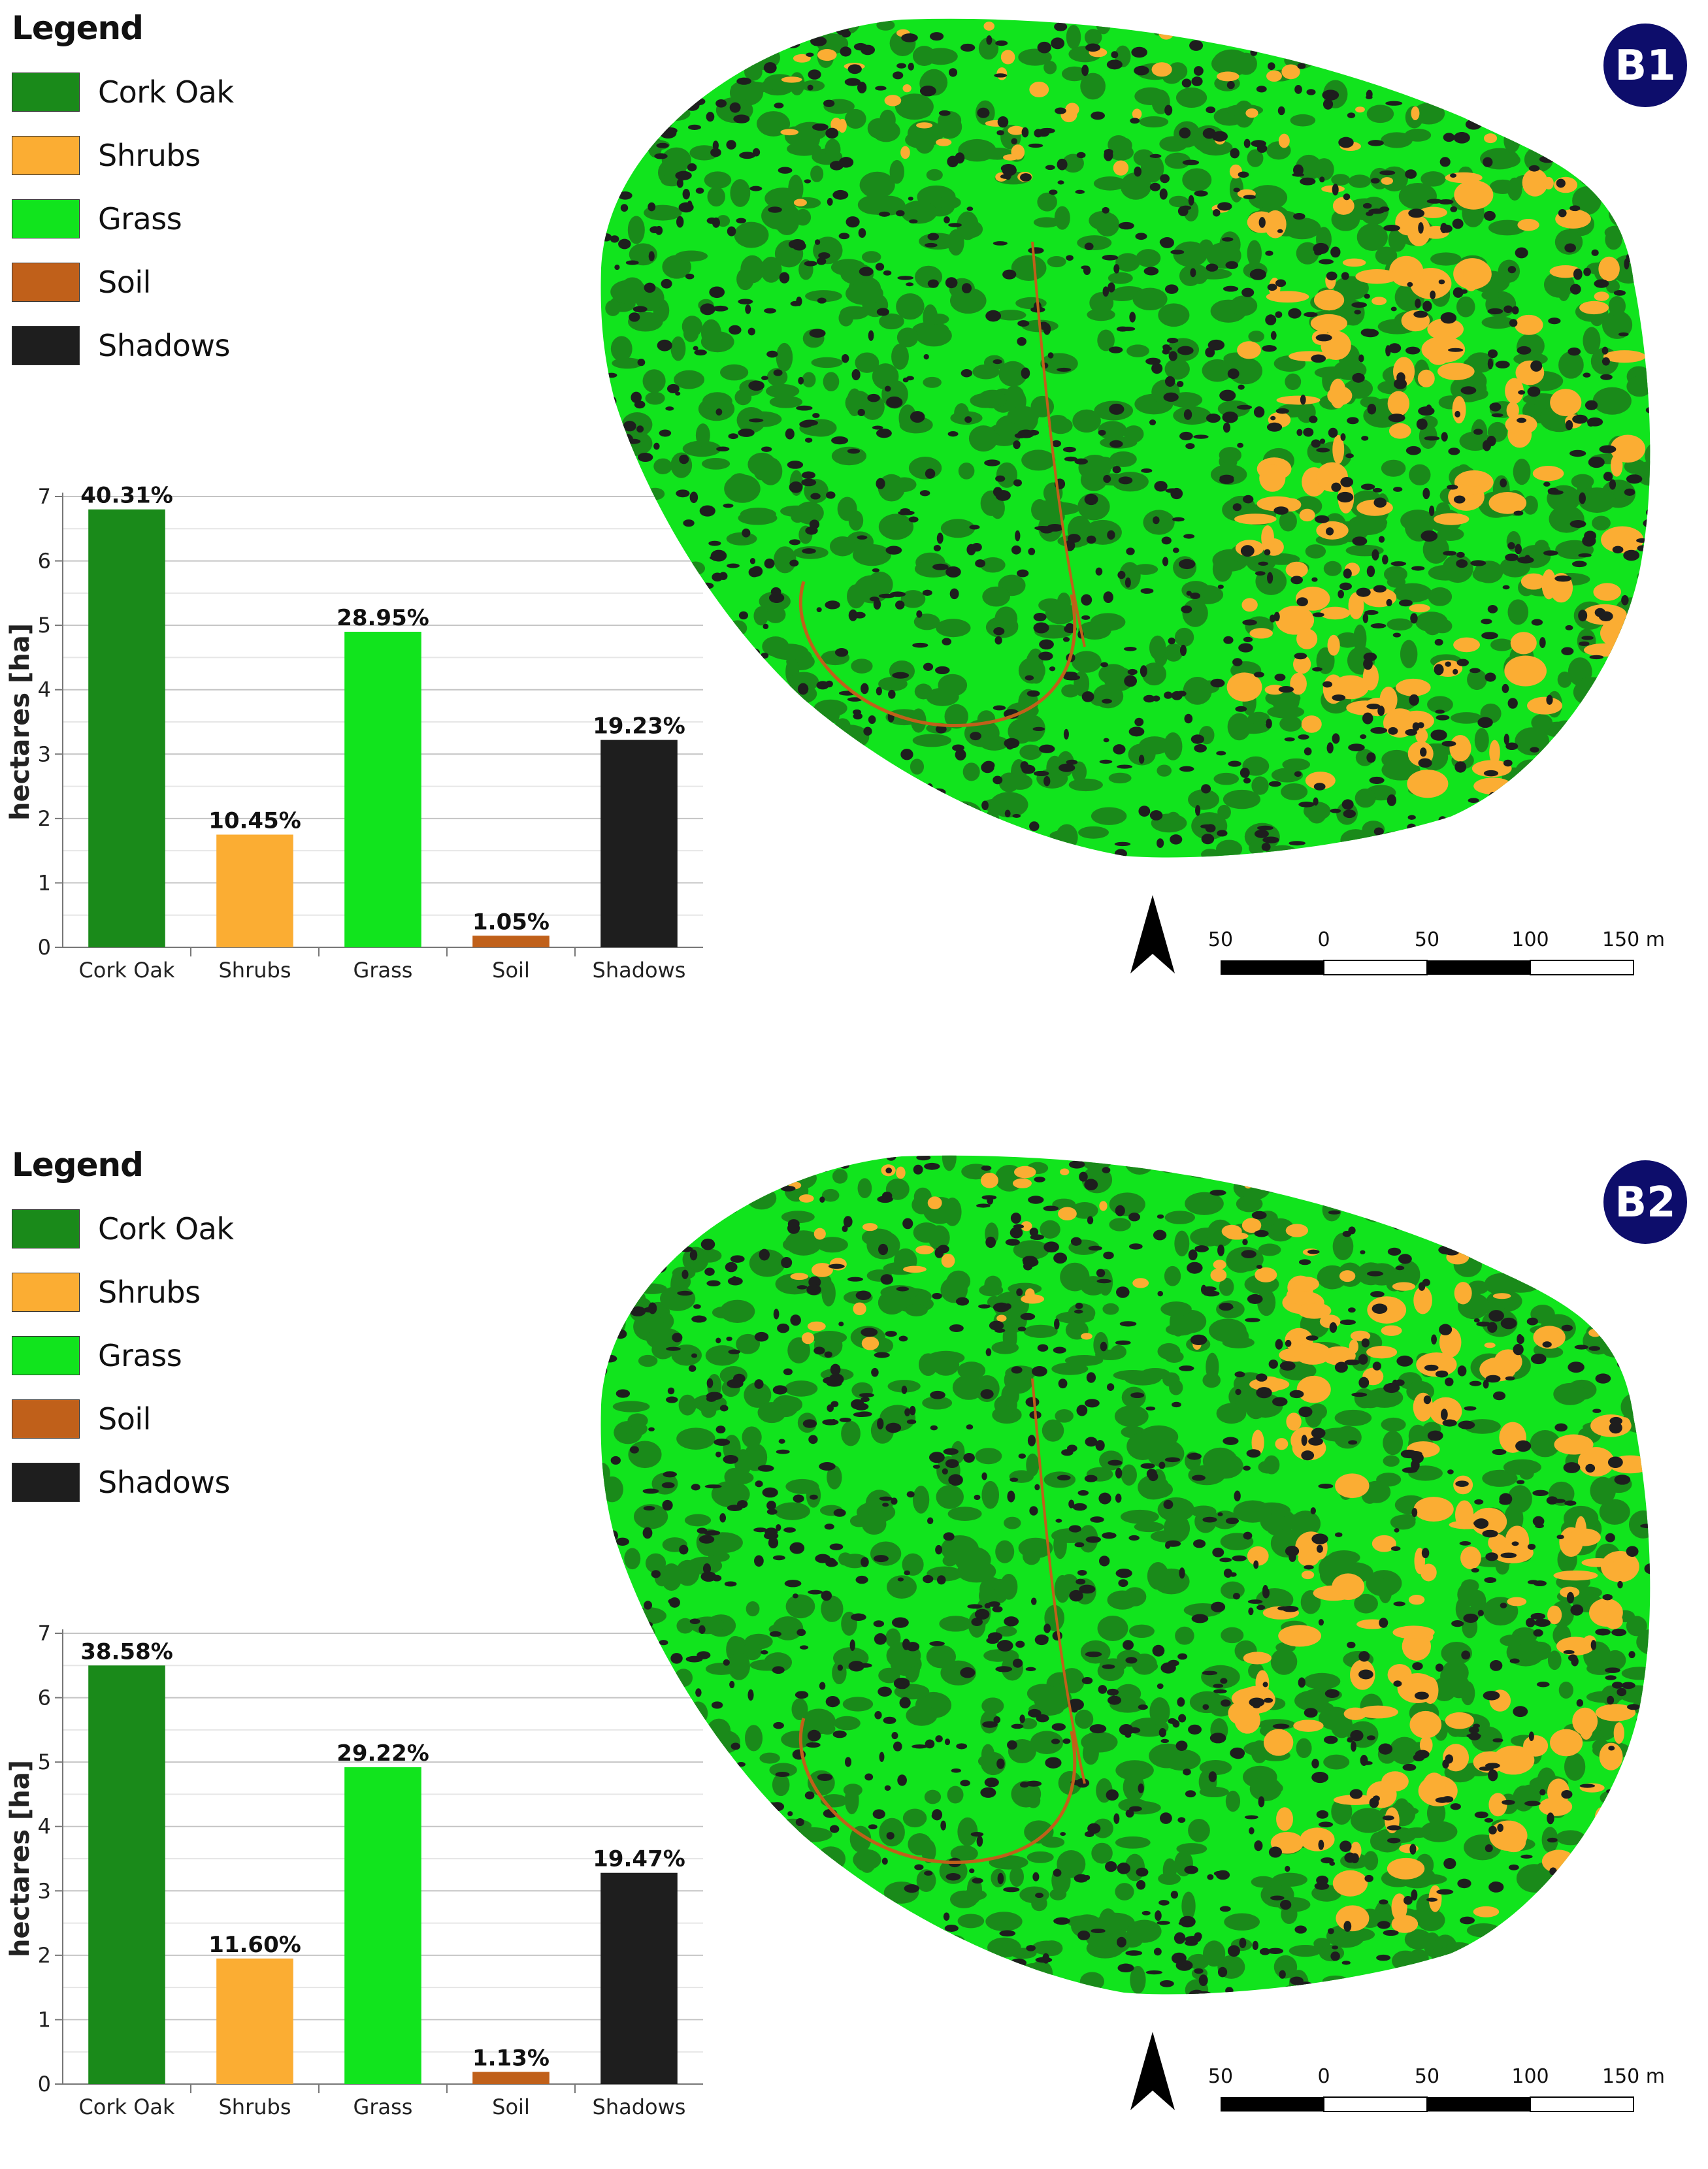  Describe the element at coordinates (164, 345) in the screenshot. I see `legend-label: Shadows` at that location.